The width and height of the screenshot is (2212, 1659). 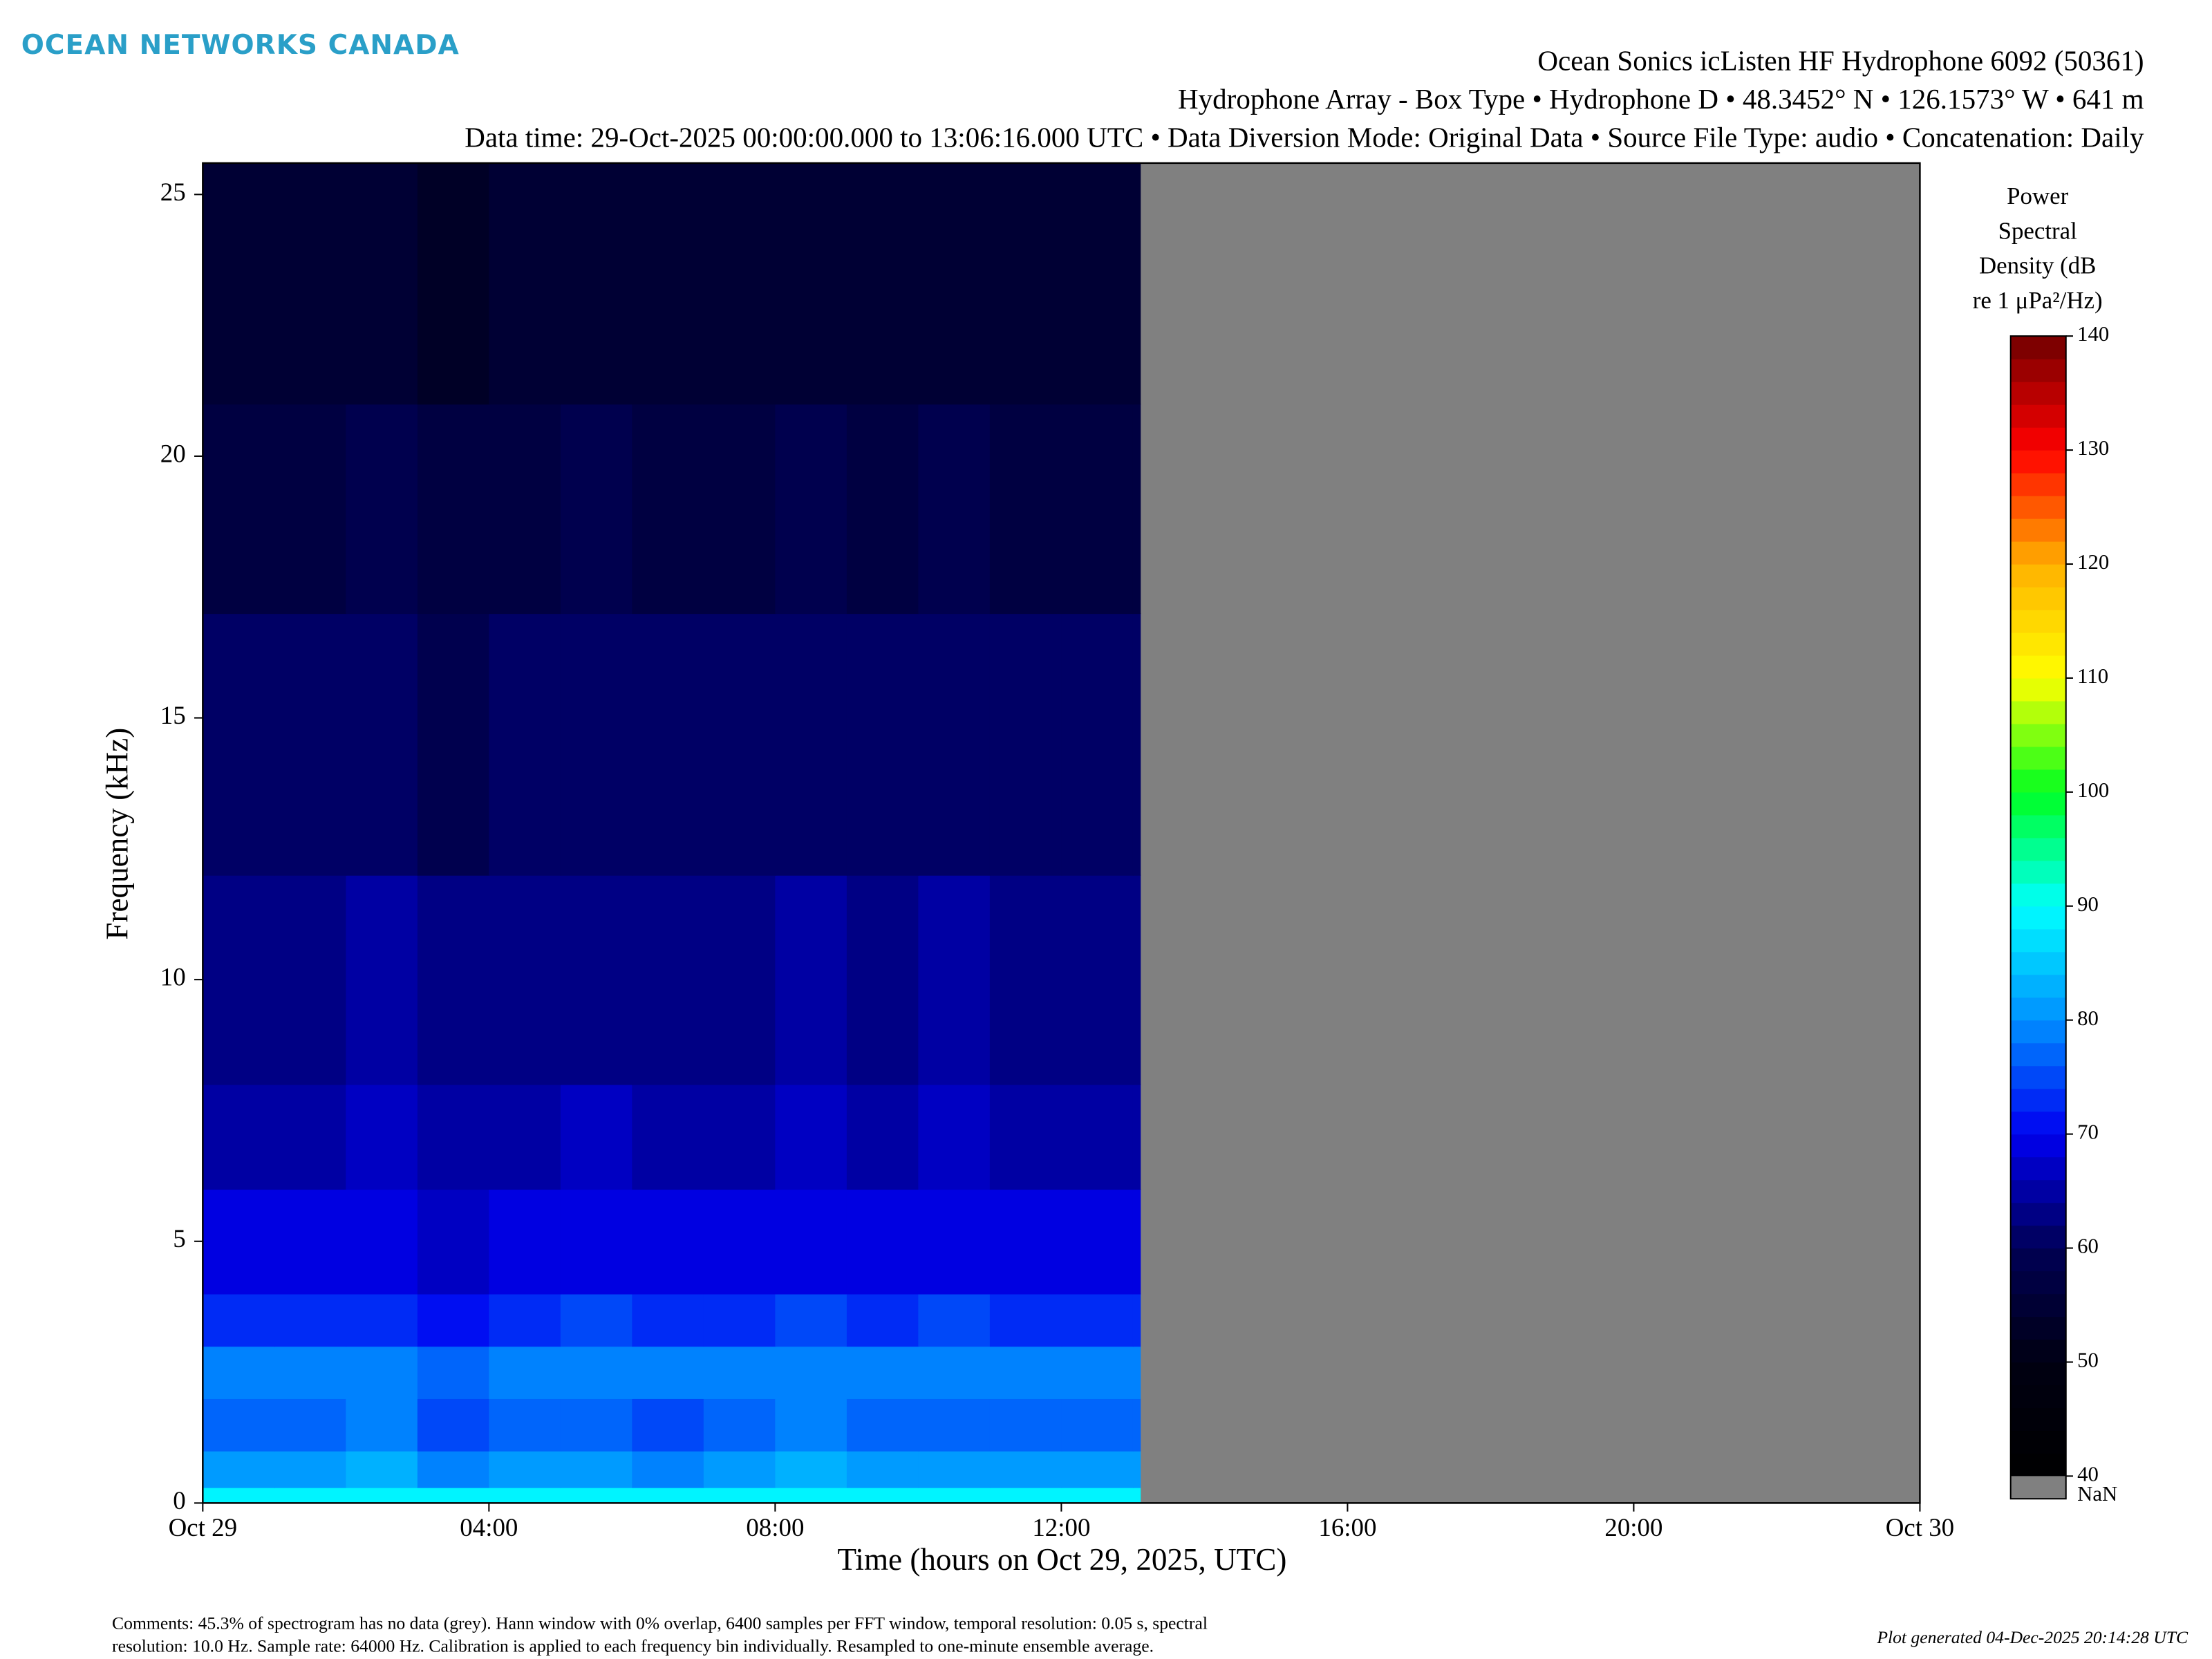 What do you see at coordinates (2088, 1360) in the screenshot?
I see `colorbar-tick-label: 50` at bounding box center [2088, 1360].